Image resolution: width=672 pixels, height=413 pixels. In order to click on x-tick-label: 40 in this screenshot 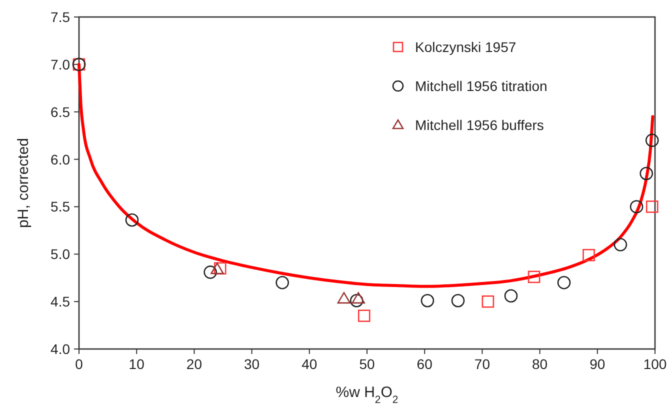, I will do `click(310, 364)`.